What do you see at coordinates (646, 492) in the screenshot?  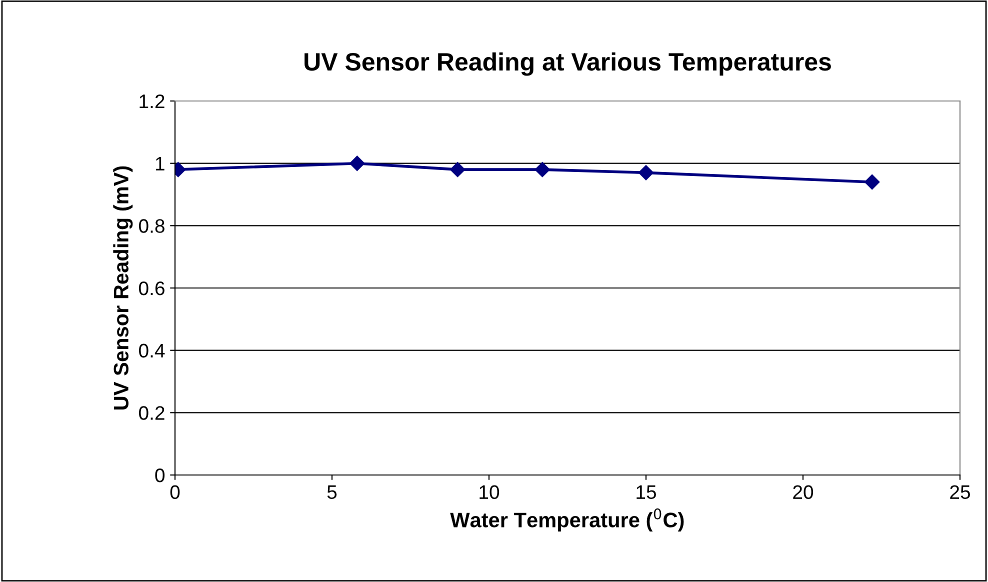 I see `x-tick-label: 15` at bounding box center [646, 492].